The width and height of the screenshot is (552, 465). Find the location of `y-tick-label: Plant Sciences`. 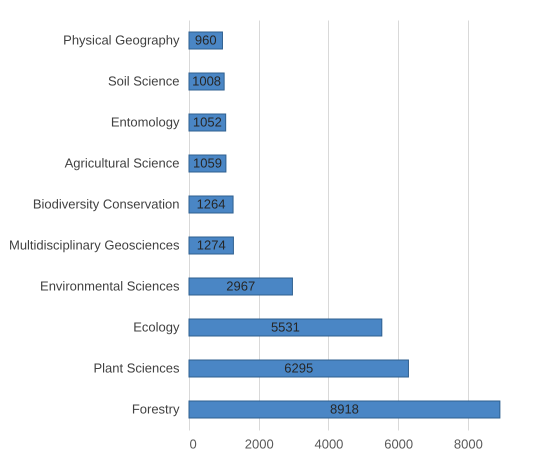

y-tick-label: Plant Sciences is located at coordinates (137, 368).